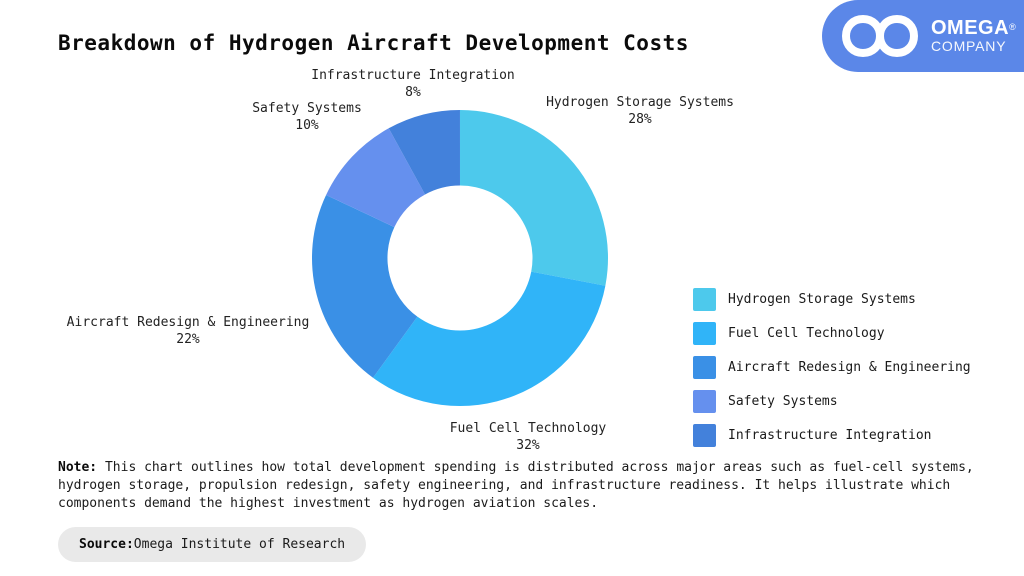  I want to click on slice-percent: 22%, so click(188, 339).